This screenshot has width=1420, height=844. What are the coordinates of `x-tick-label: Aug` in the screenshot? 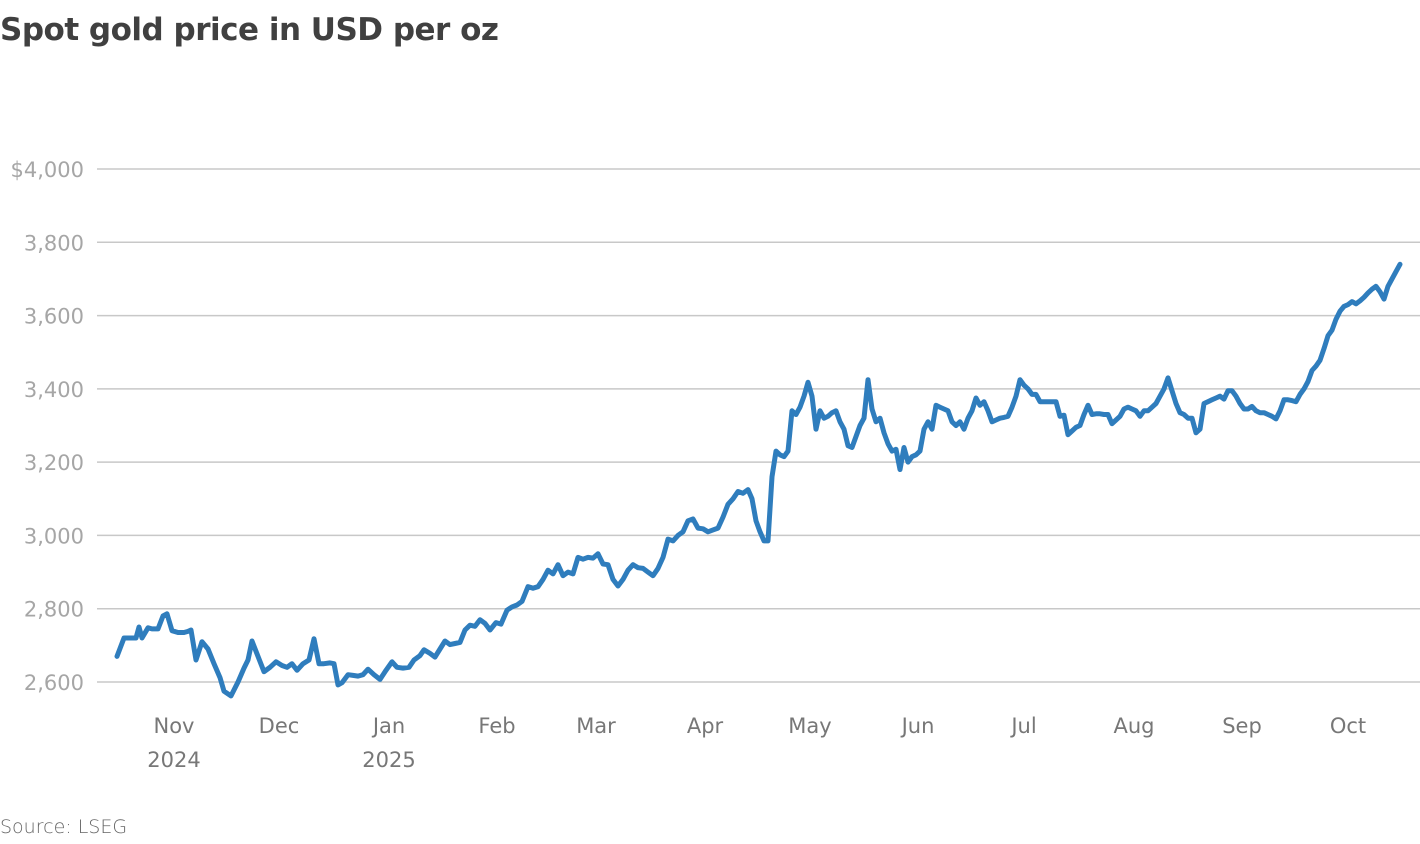 It's located at (1133, 726).